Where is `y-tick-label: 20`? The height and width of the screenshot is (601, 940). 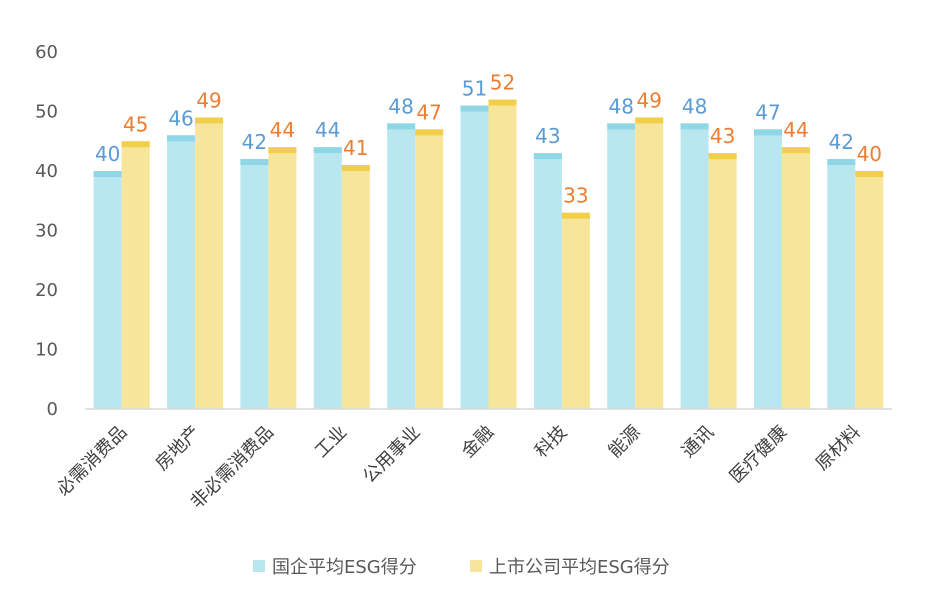
y-tick-label: 20 is located at coordinates (46, 290).